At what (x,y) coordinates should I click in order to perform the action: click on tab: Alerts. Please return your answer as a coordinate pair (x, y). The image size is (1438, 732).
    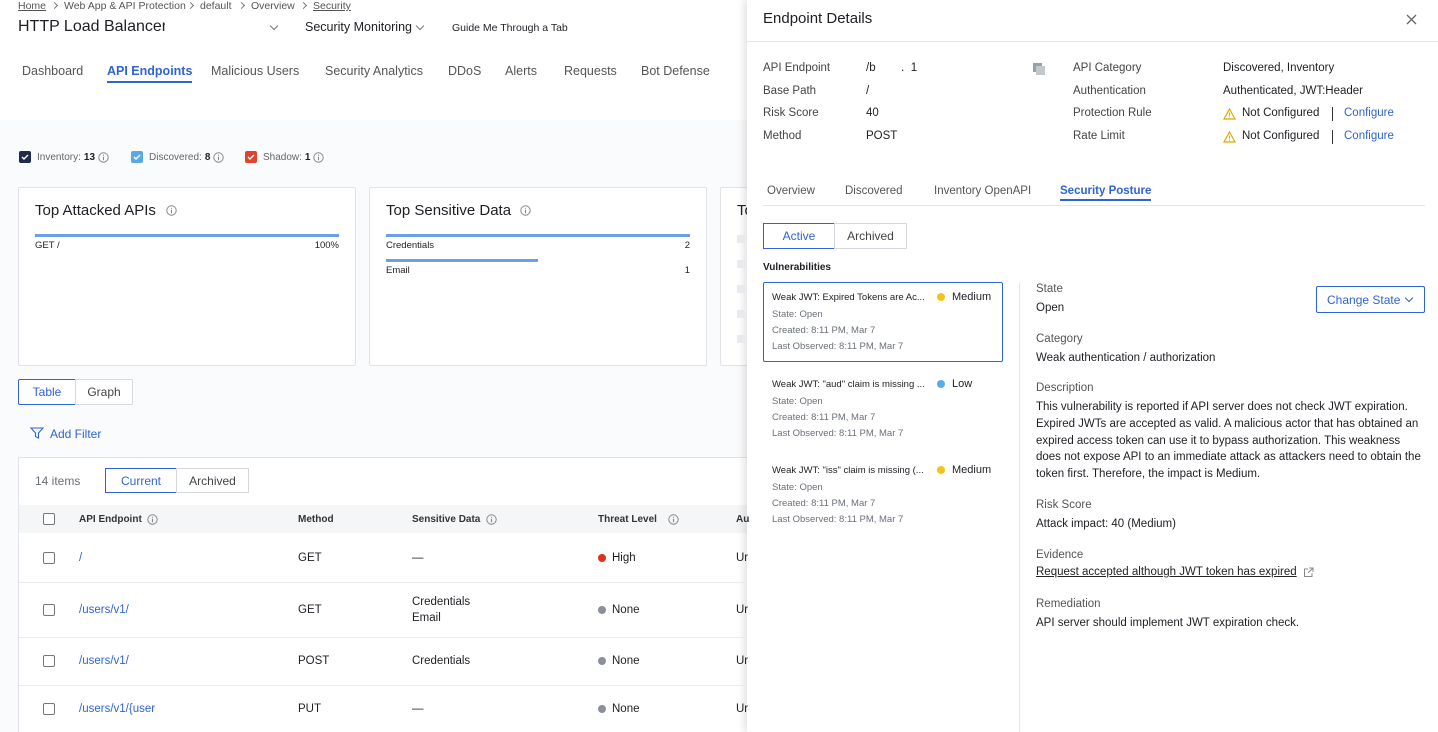
    Looking at the image, I should click on (521, 71).